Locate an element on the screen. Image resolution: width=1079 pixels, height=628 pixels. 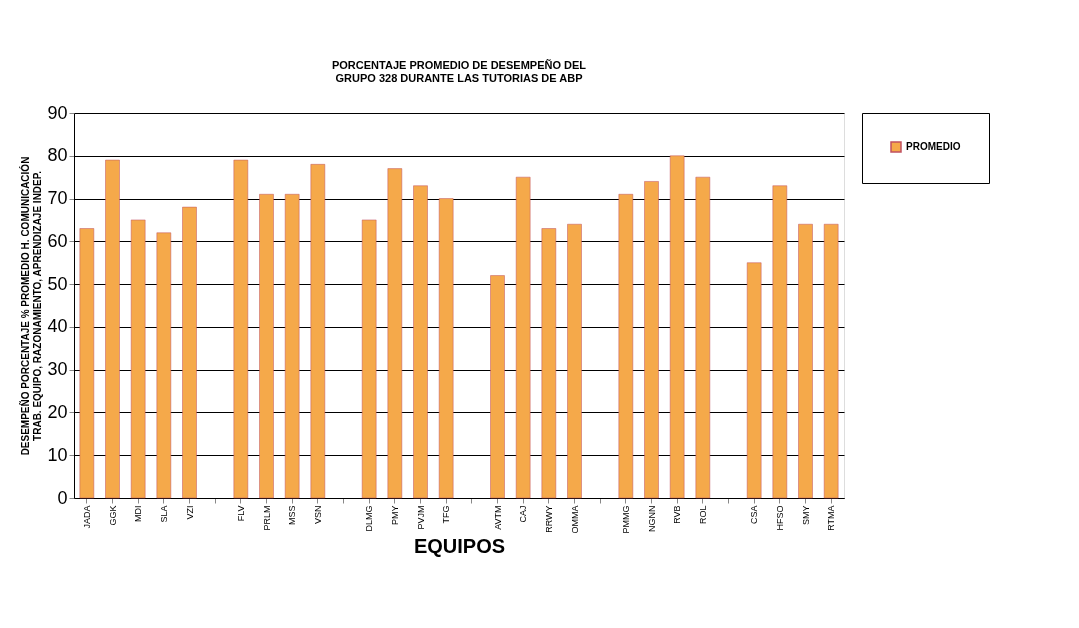
x-tick-label: VSN is located at coordinates (317, 515).